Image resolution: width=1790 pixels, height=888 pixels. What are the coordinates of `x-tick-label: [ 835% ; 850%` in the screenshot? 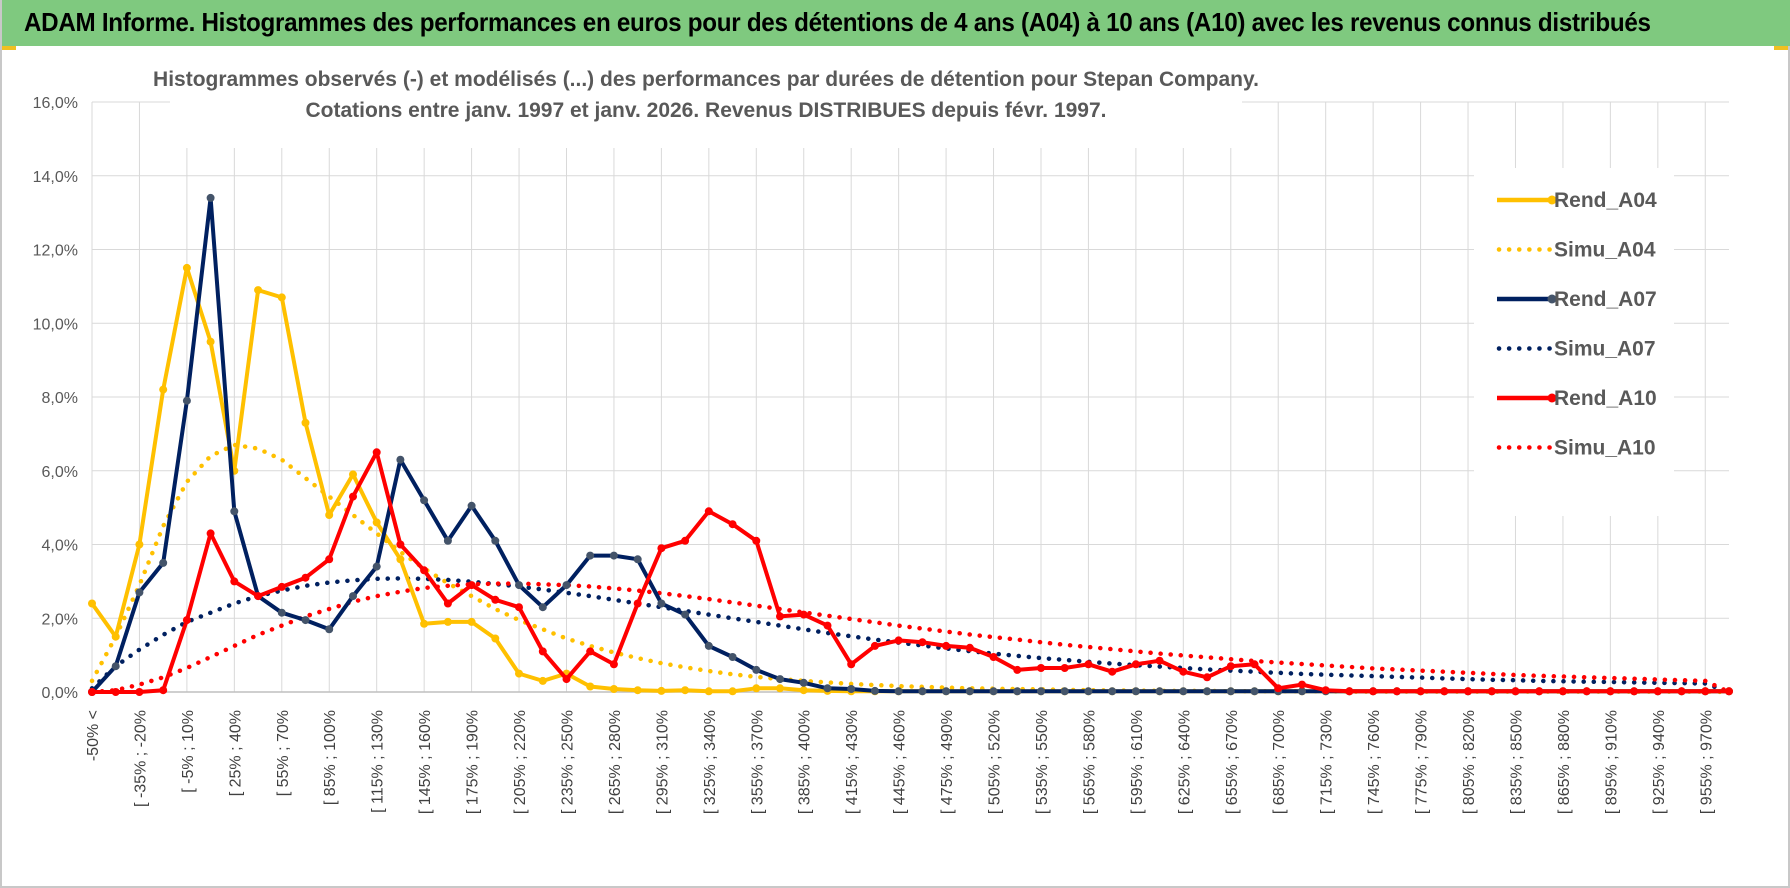 It's located at (1516, 762).